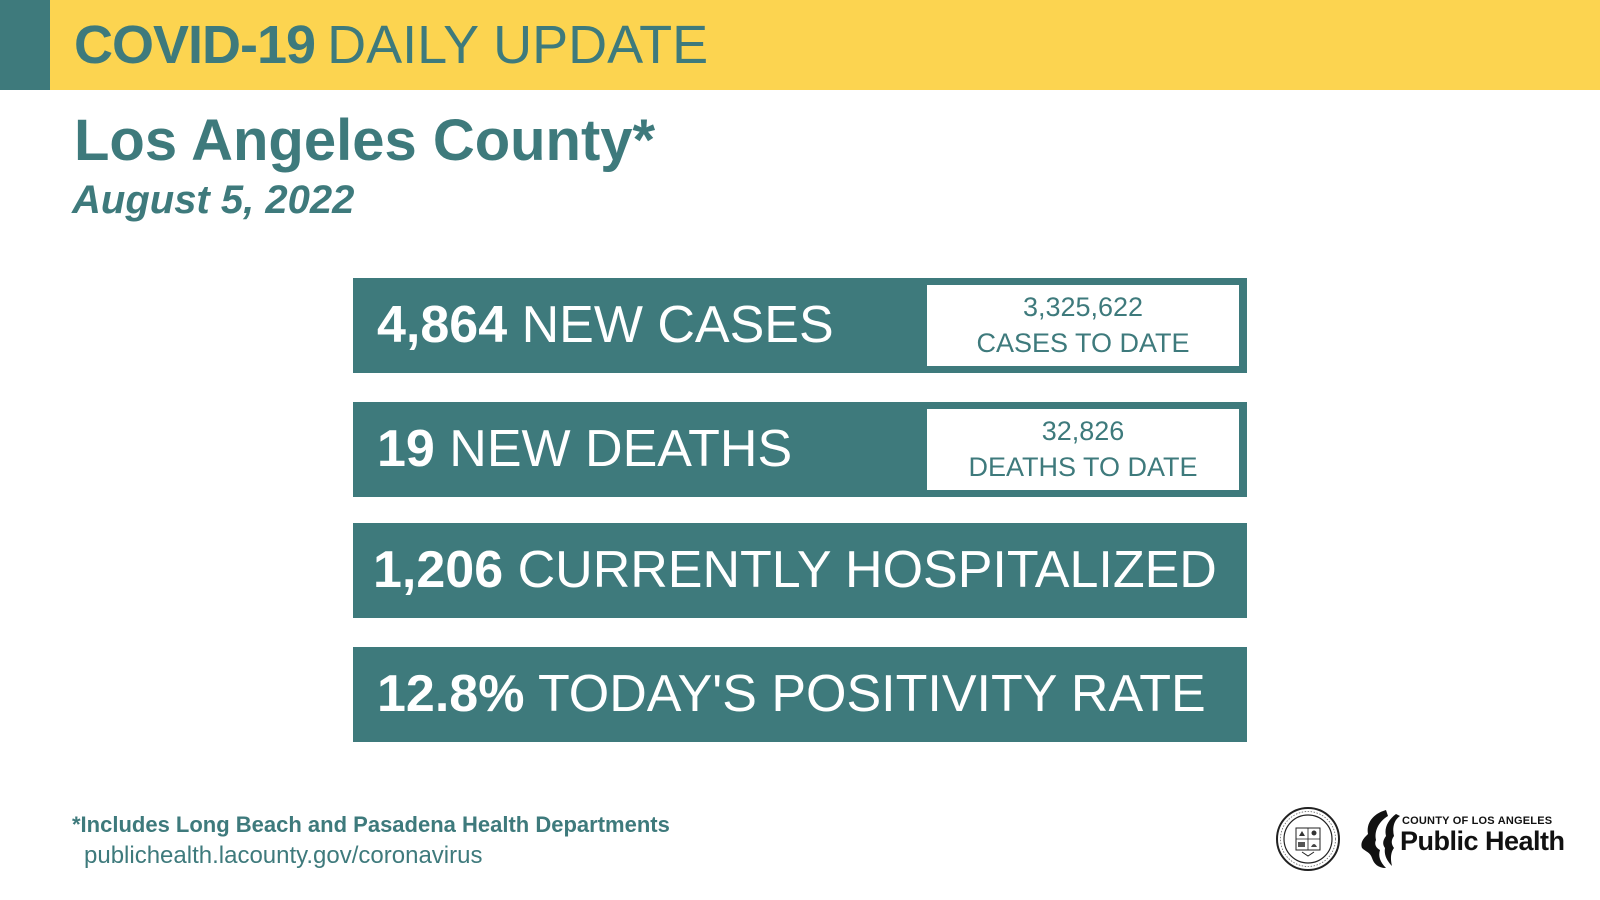 This screenshot has height=900, width=1600. Describe the element at coordinates (800, 45) in the screenshot. I see `header-bar` at that location.